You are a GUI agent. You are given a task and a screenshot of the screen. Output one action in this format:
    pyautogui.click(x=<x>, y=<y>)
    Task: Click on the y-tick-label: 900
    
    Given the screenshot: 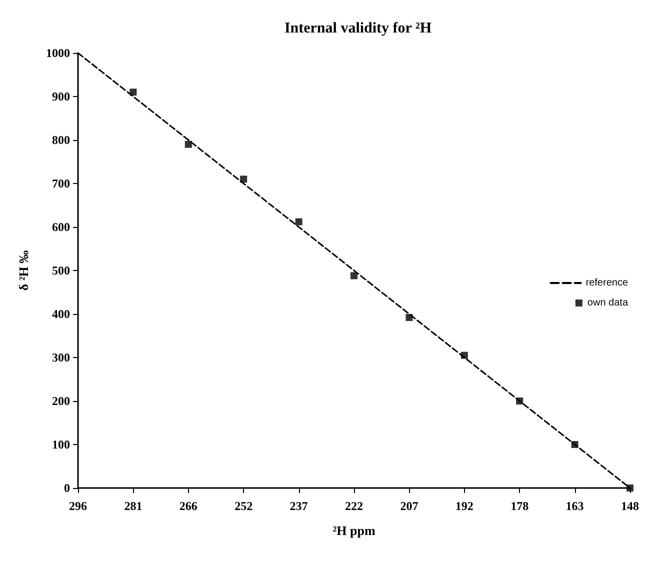 What is the action you would take?
    pyautogui.click(x=61, y=97)
    